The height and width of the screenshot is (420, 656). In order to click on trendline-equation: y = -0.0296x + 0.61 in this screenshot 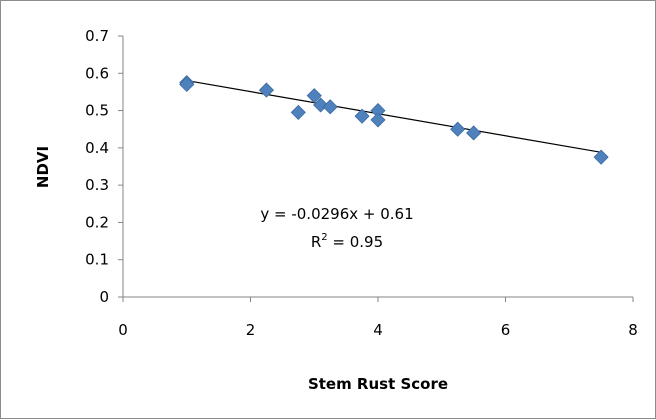, I will do `click(336, 214)`.